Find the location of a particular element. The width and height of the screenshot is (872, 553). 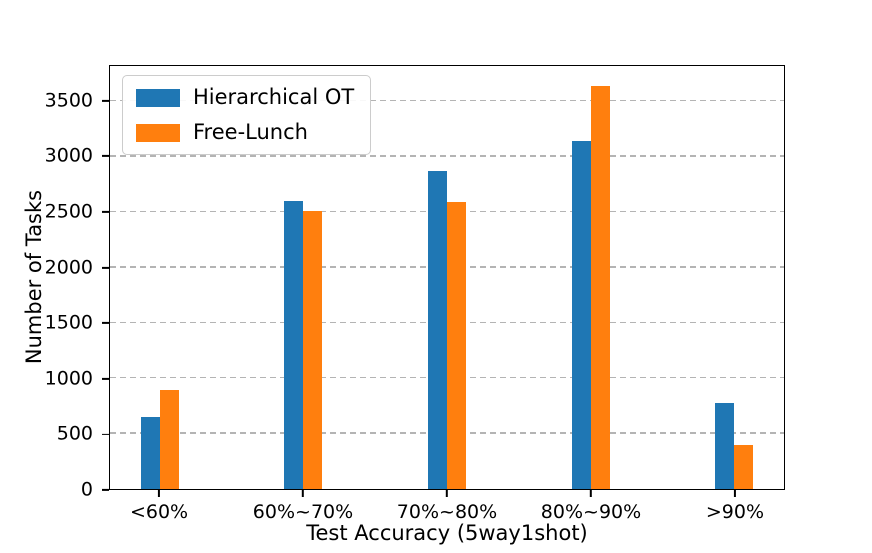

legend: Hierarchical OT Free-Lunch is located at coordinates (247, 115).